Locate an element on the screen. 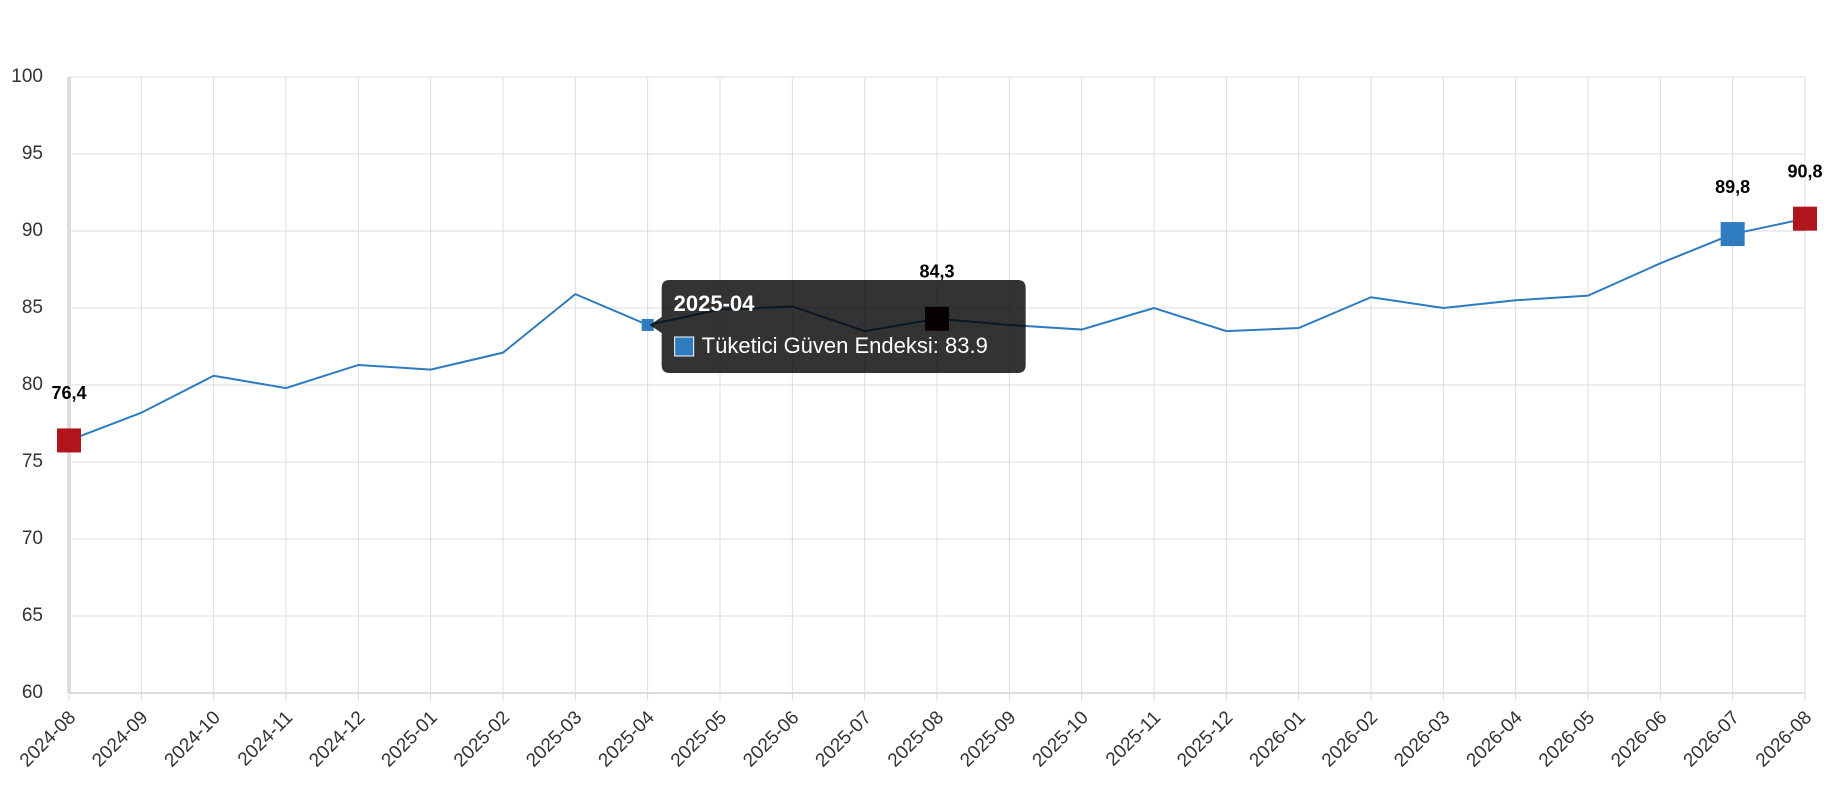 The image size is (1830, 800). y-tick-label: 95 is located at coordinates (32, 153).